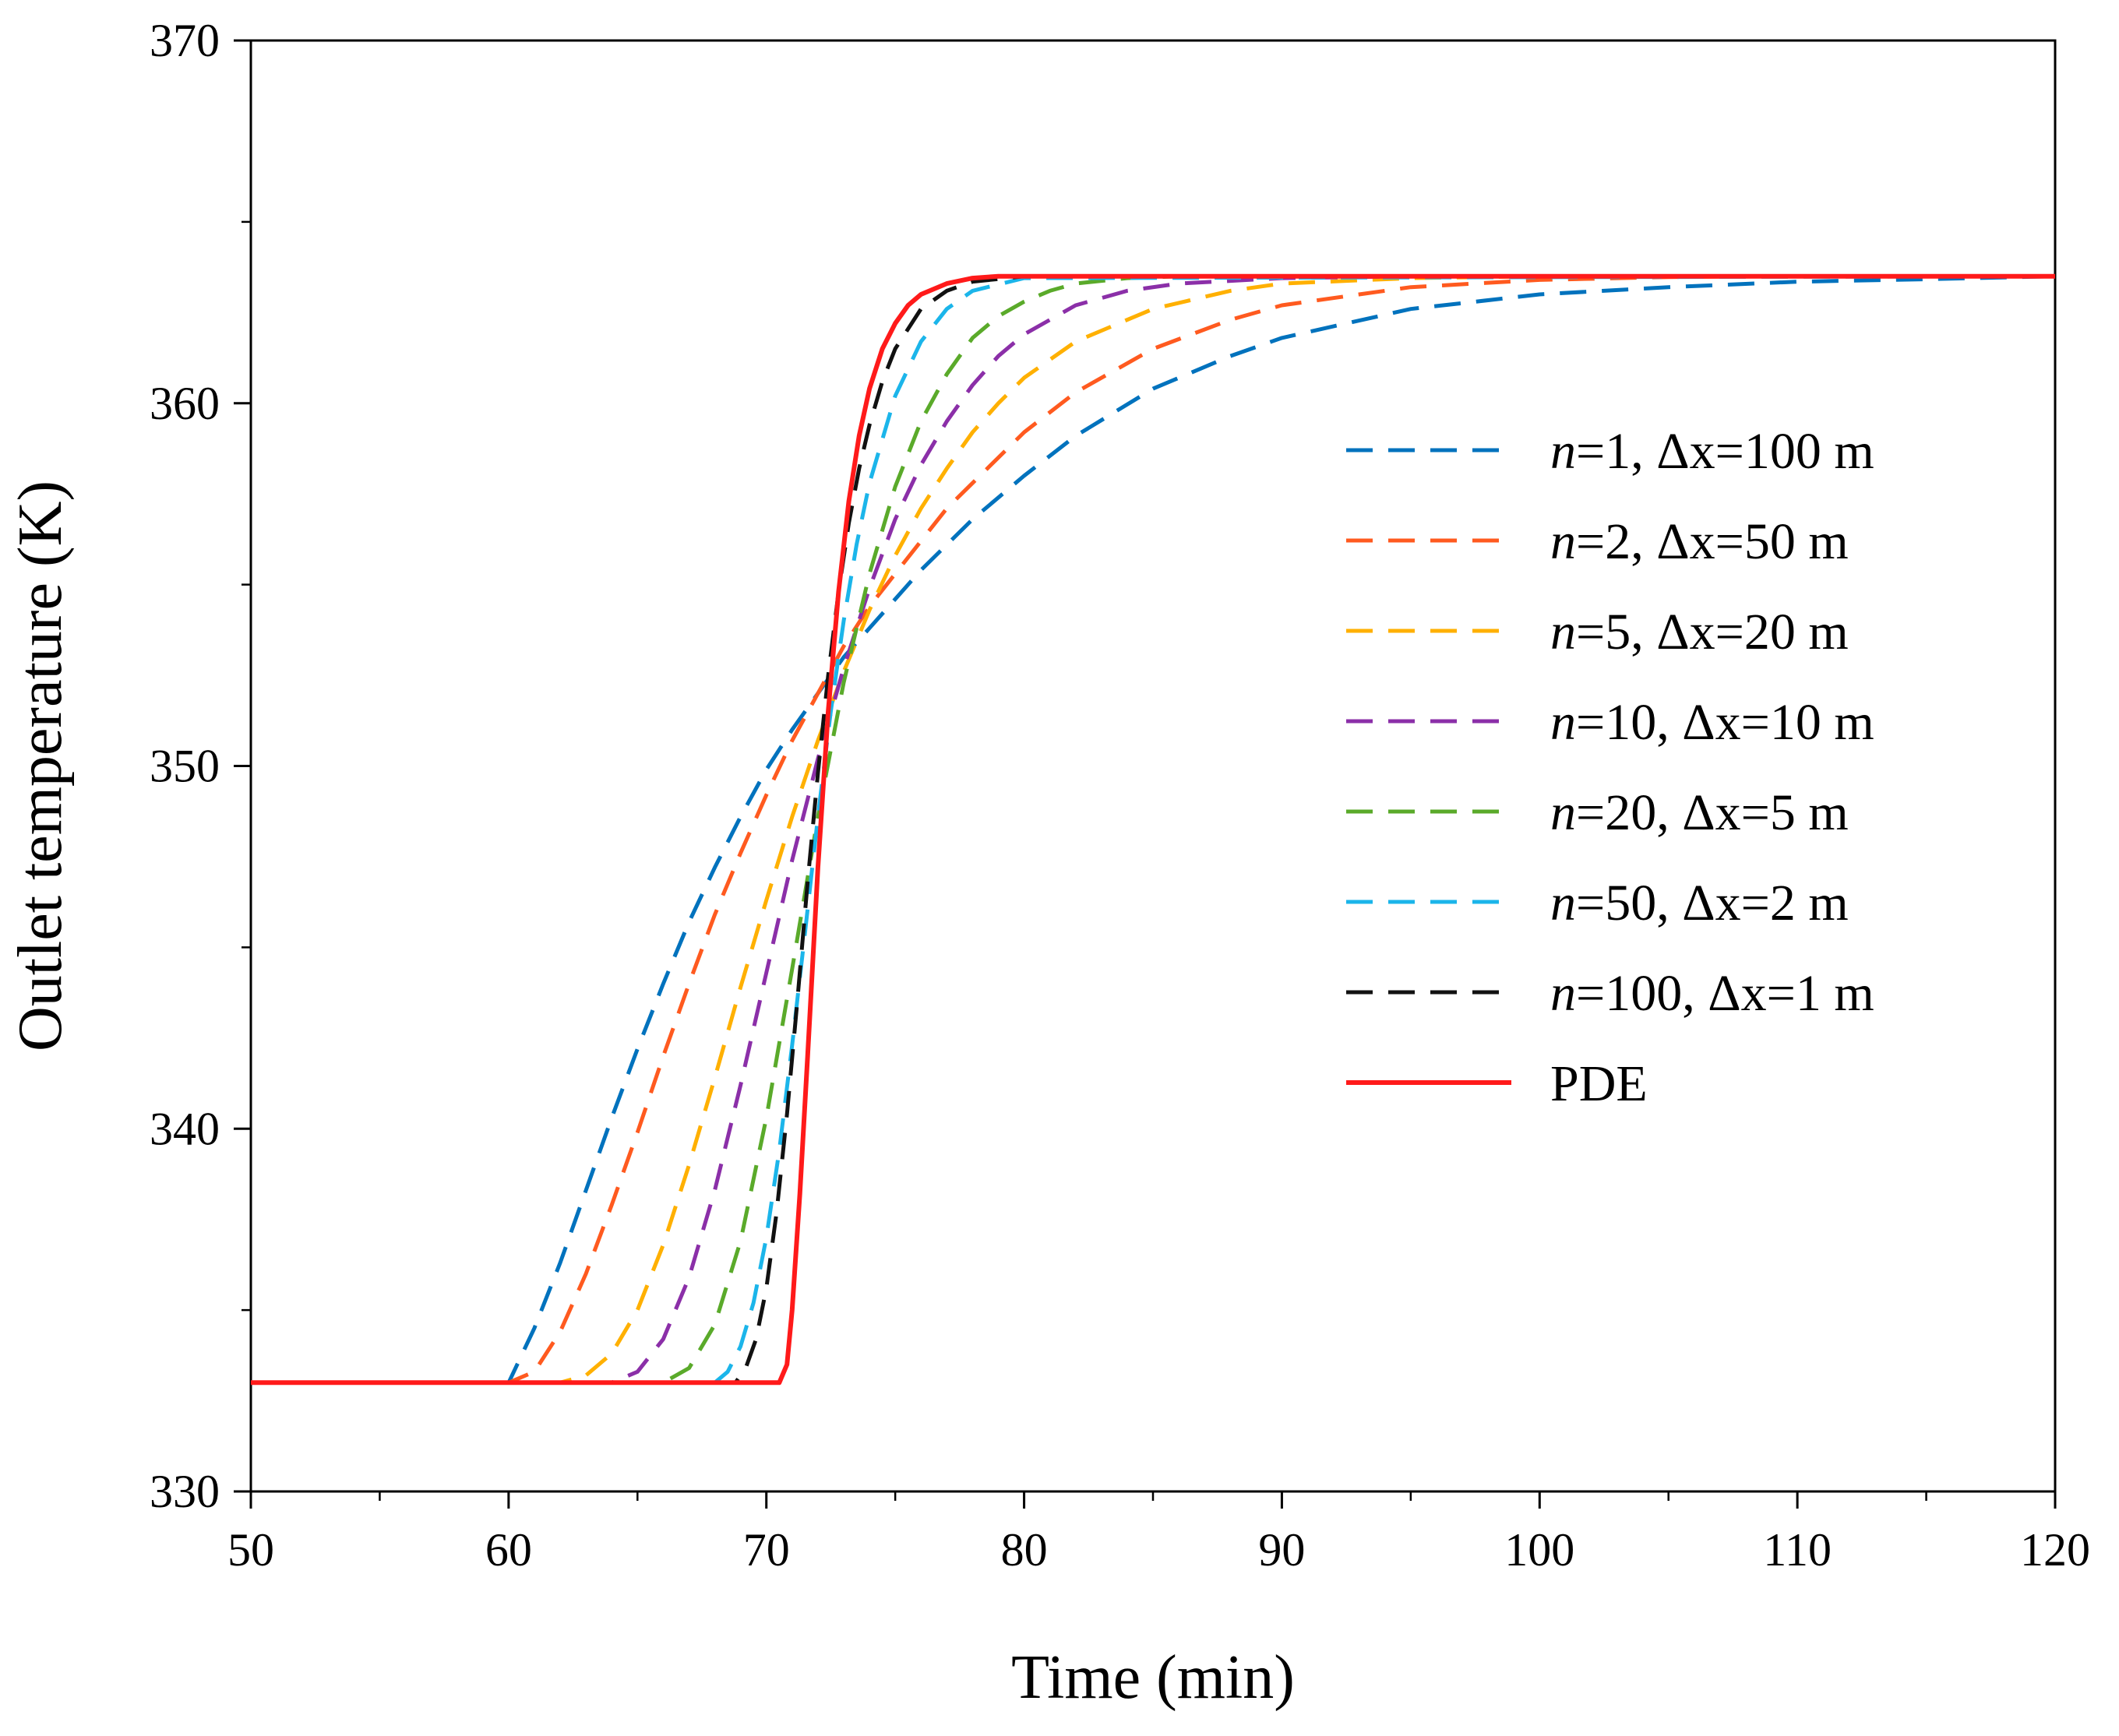 The width and height of the screenshot is (2119, 1736). What do you see at coordinates (250, 1550) in the screenshot?
I see `x-tick-label: 50` at bounding box center [250, 1550].